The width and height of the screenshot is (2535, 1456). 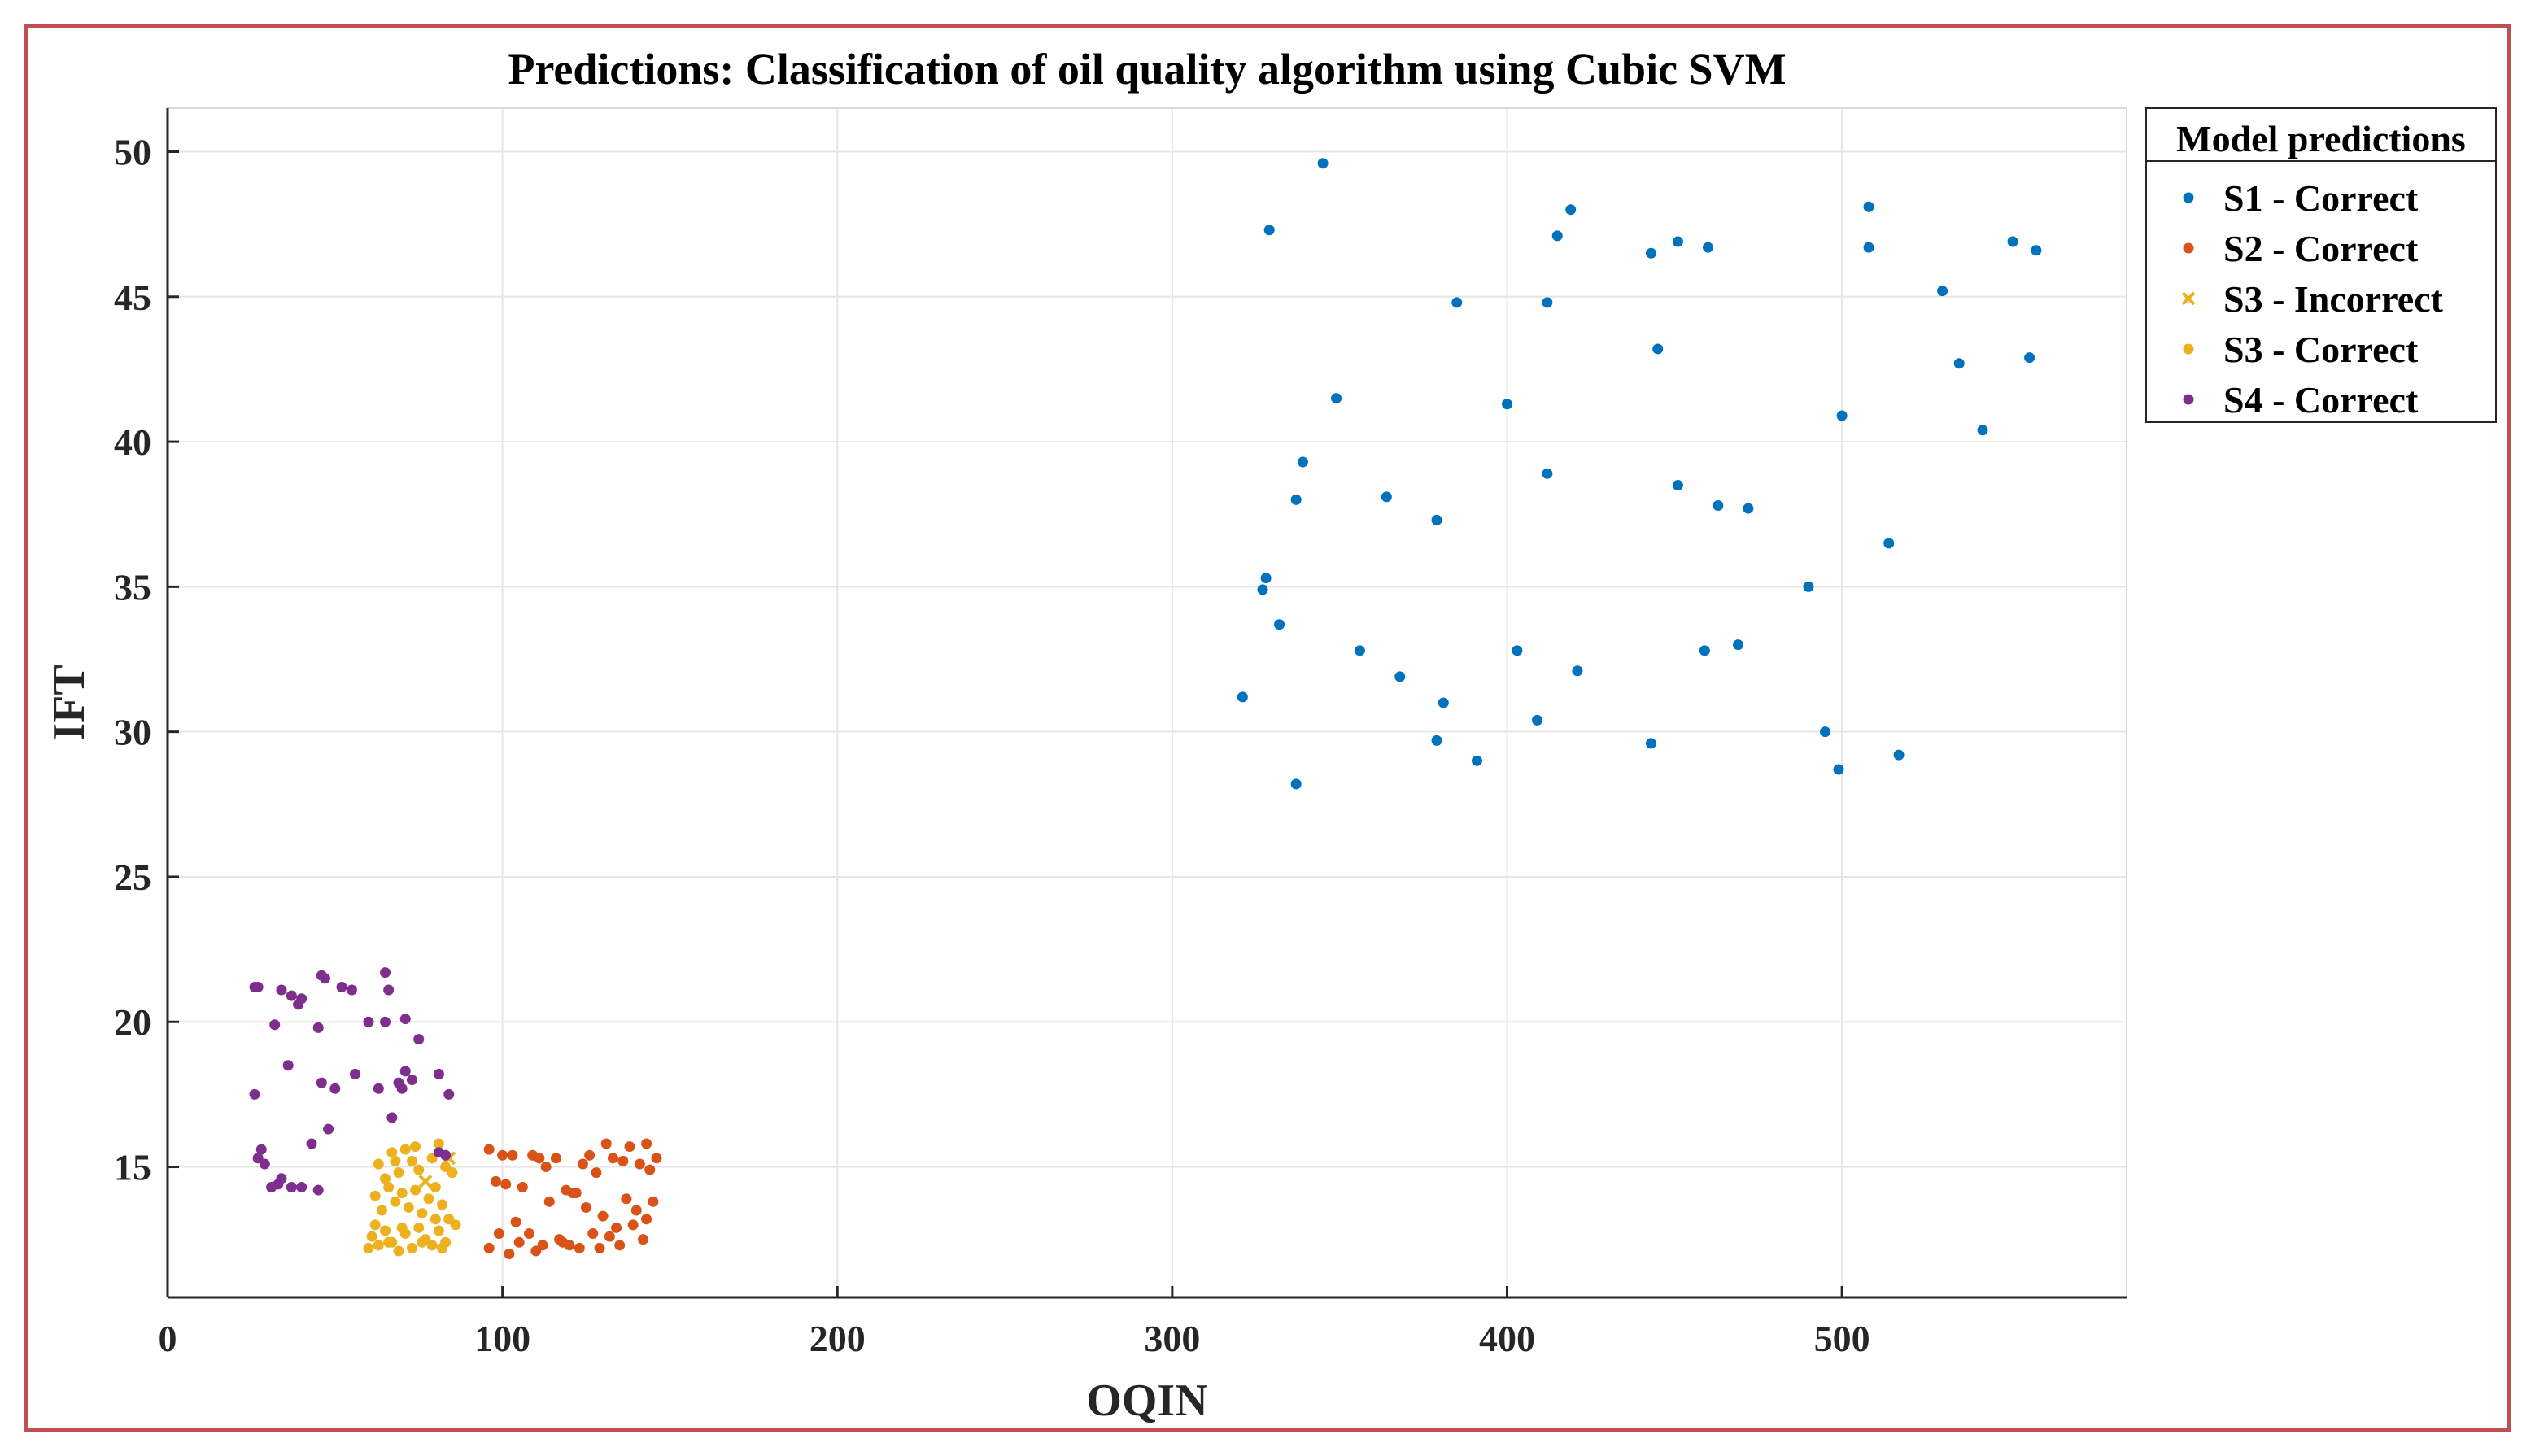 What do you see at coordinates (2321, 249) in the screenshot?
I see `legend-label: S2 - Correct` at bounding box center [2321, 249].